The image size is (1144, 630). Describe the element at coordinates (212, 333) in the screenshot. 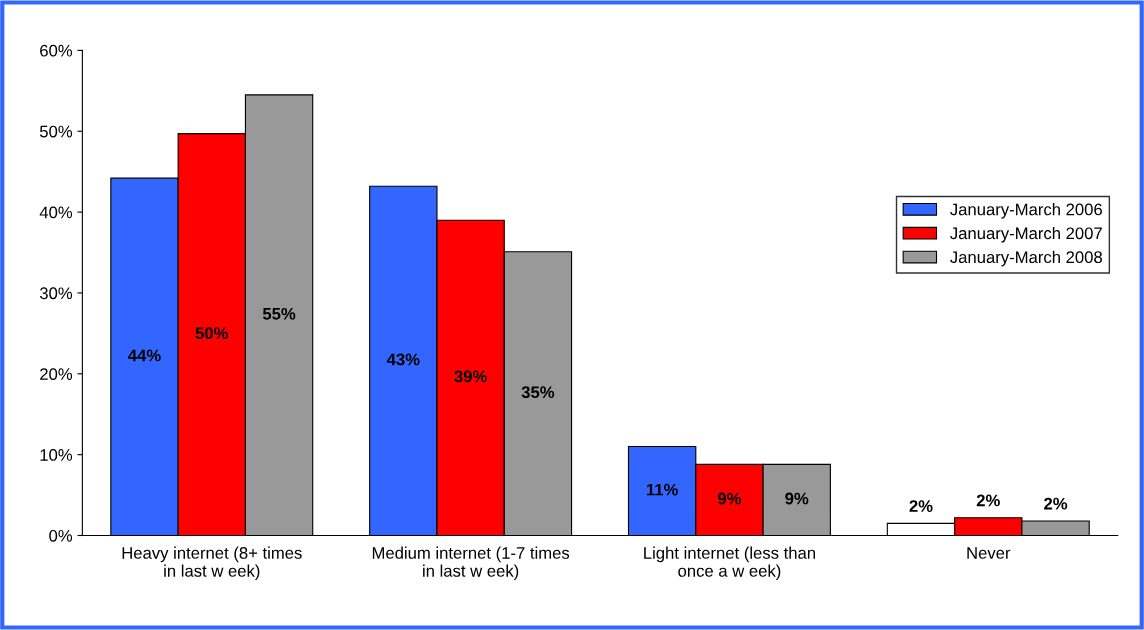

I see `data-label: 50%` at that location.